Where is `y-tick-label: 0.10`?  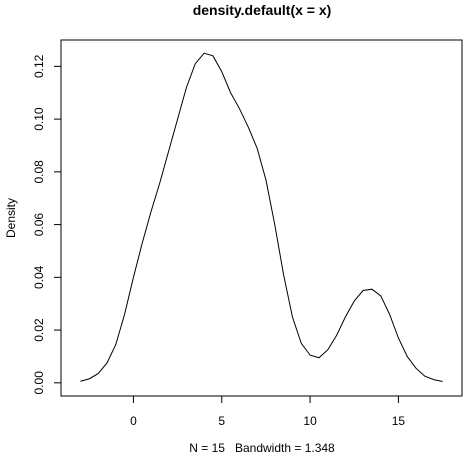 y-tick-label: 0.10 is located at coordinates (39, 119).